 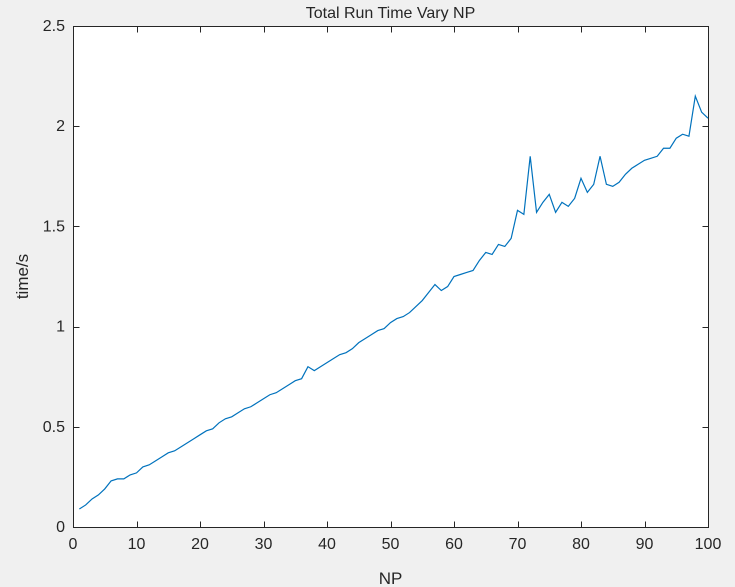 What do you see at coordinates (60, 527) in the screenshot?
I see `y-tick-label: 0` at bounding box center [60, 527].